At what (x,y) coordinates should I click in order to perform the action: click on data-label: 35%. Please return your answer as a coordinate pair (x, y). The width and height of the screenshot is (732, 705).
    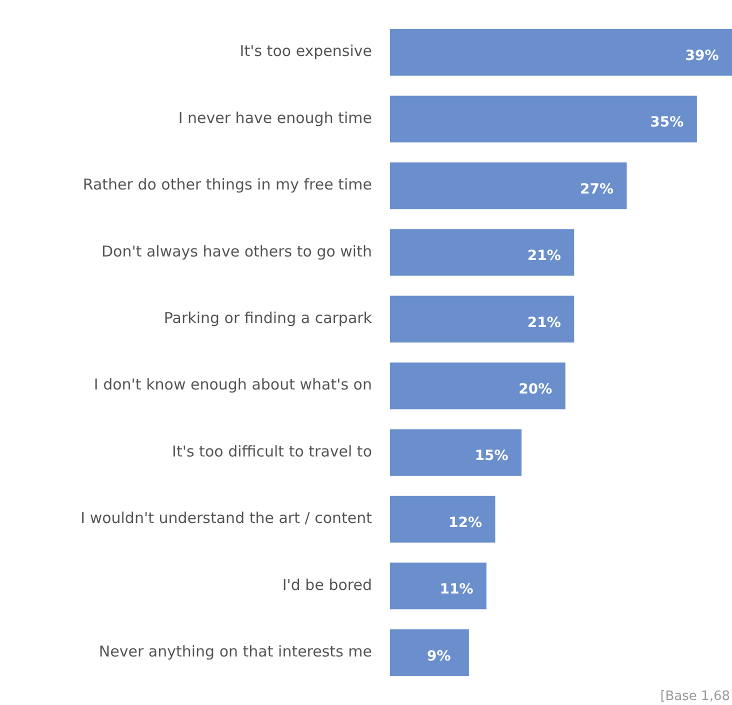
    Looking at the image, I should click on (667, 122).